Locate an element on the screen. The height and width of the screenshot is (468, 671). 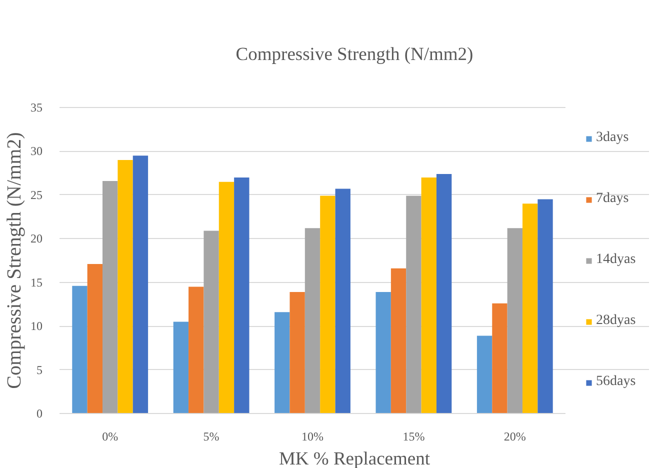
legend-label: 14dyas is located at coordinates (616, 260).